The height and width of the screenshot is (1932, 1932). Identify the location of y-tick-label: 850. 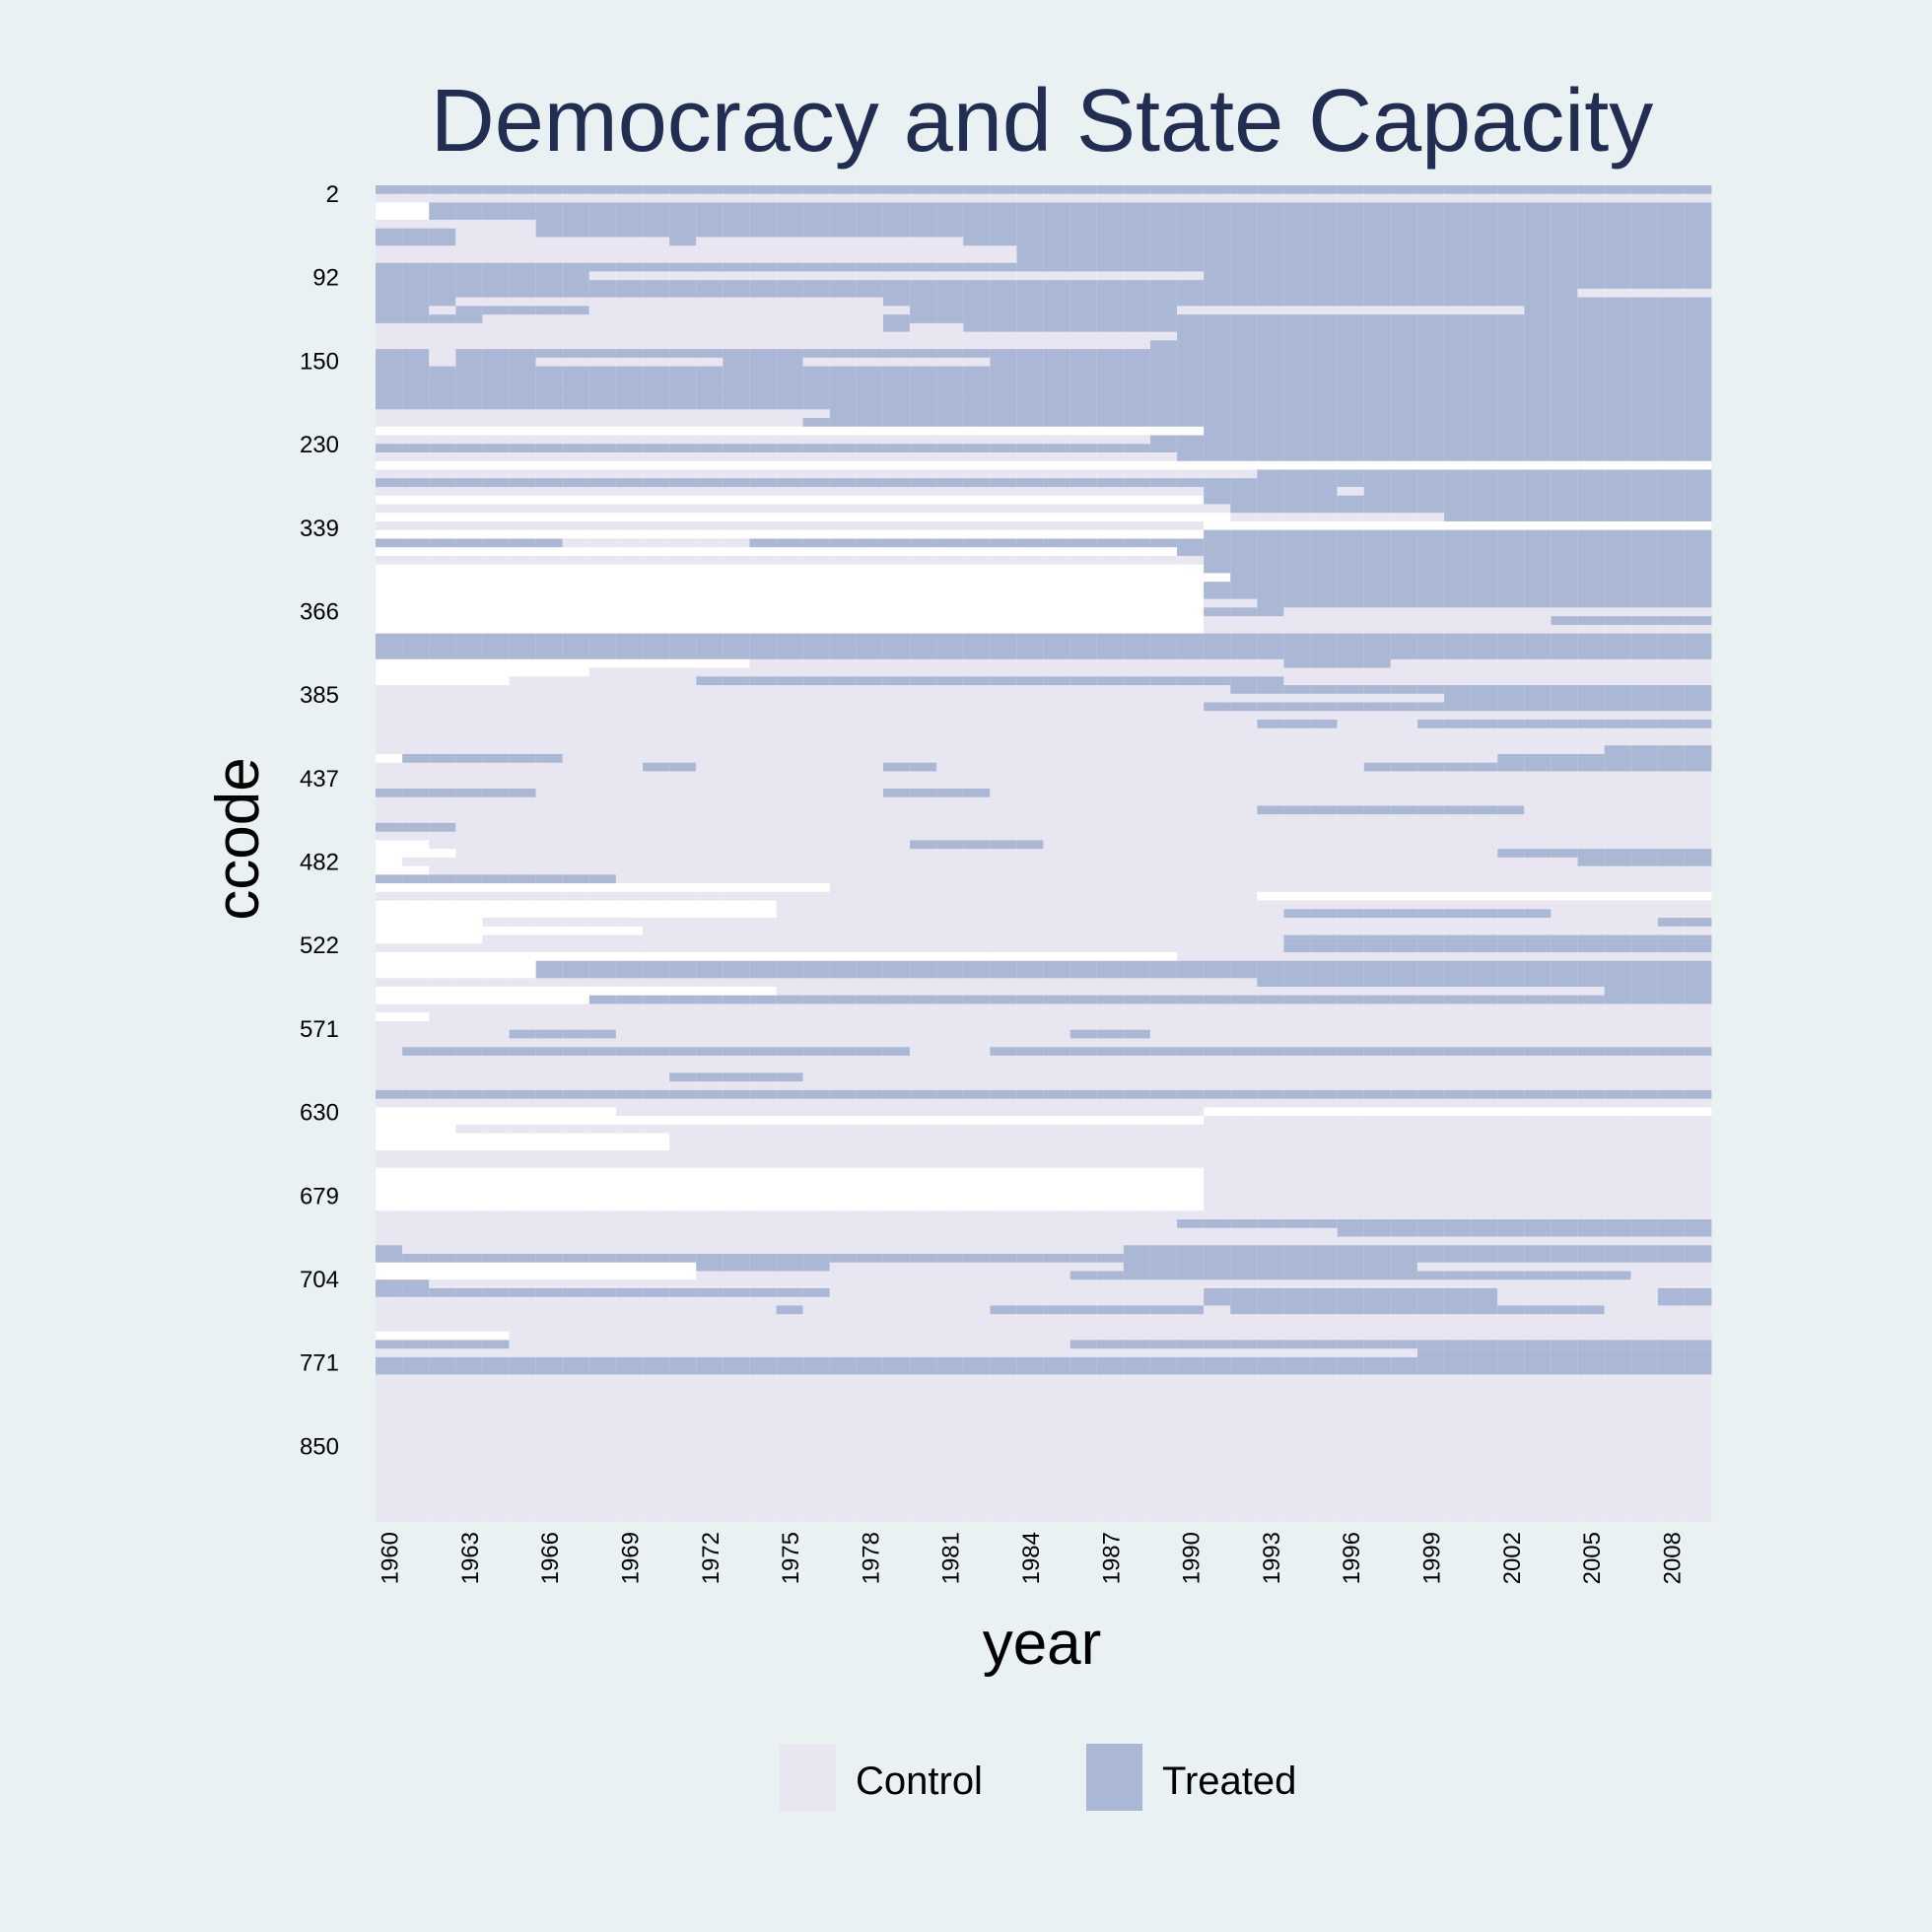
(319, 1447).